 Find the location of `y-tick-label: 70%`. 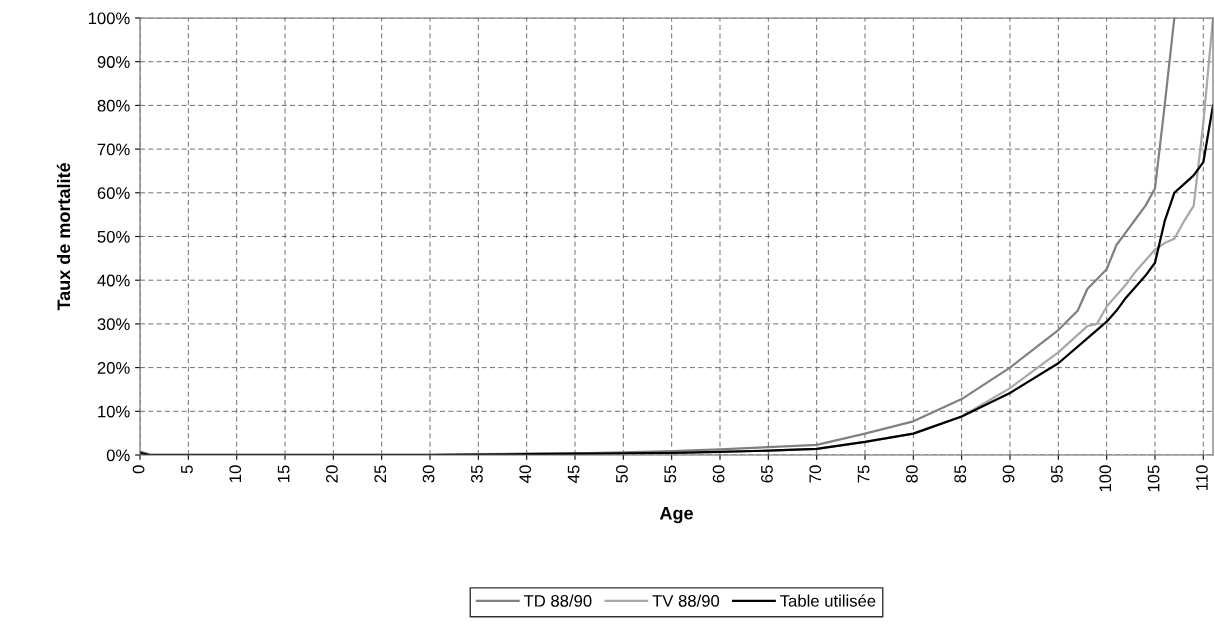

y-tick-label: 70% is located at coordinates (113, 149).